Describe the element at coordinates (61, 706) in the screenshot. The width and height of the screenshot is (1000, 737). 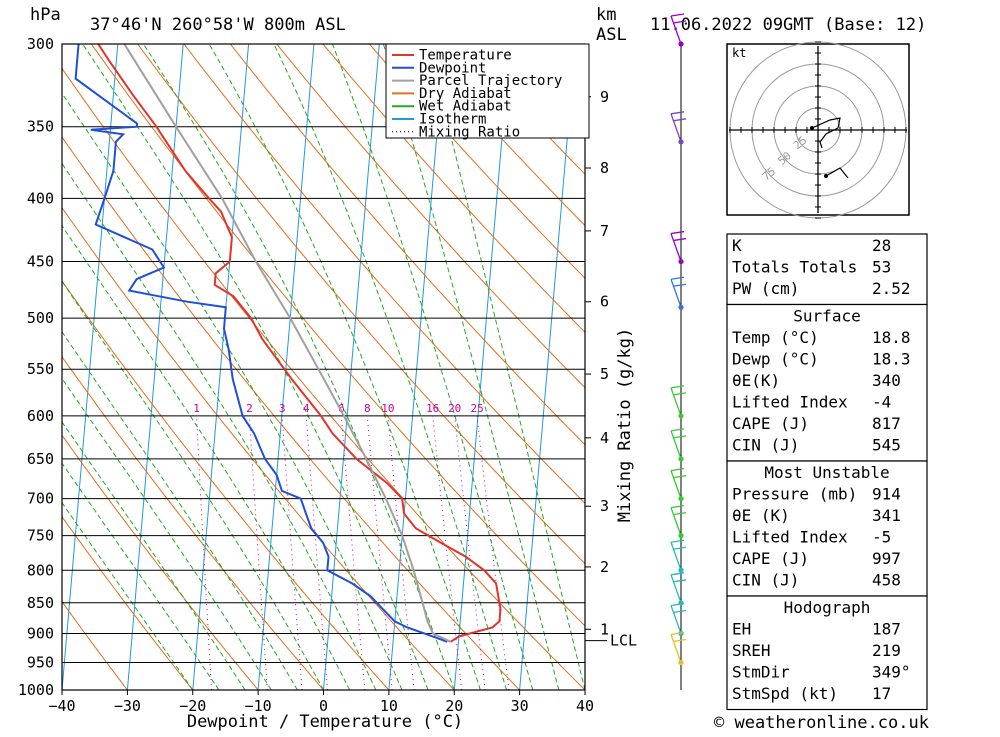
I see `x-tick-label: −40` at that location.